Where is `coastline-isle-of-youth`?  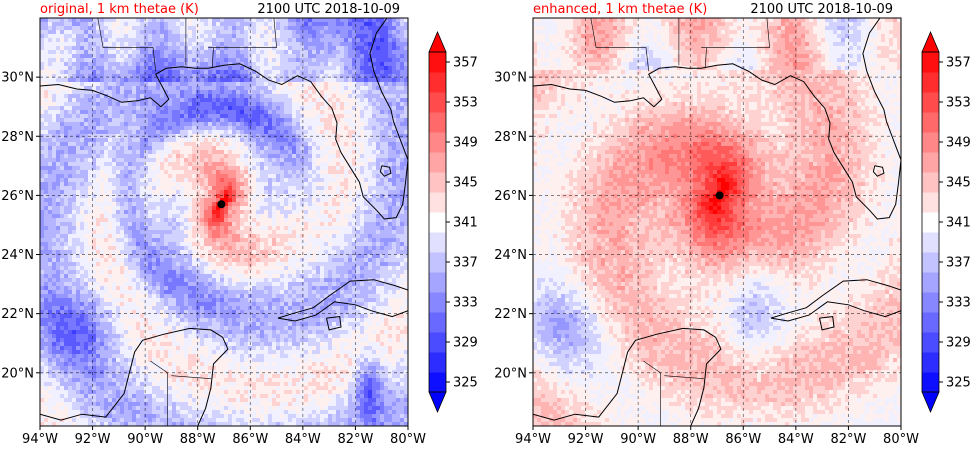 coastline-isle-of-youth is located at coordinates (827, 323).